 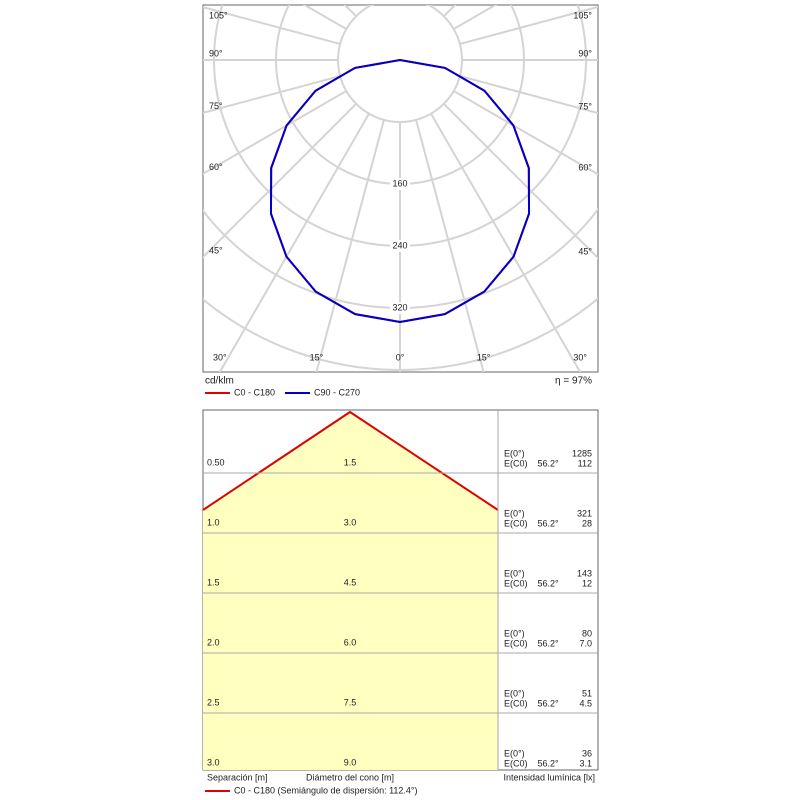 What do you see at coordinates (573, 381) in the screenshot?
I see `efficiency: η = 97%` at bounding box center [573, 381].